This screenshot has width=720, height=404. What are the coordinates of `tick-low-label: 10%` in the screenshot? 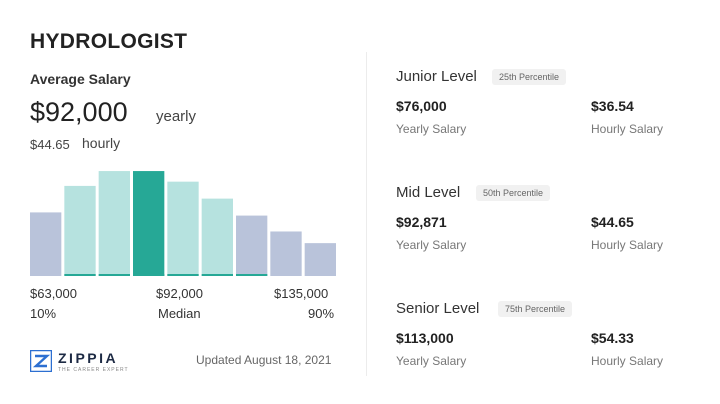 It's located at (43, 313).